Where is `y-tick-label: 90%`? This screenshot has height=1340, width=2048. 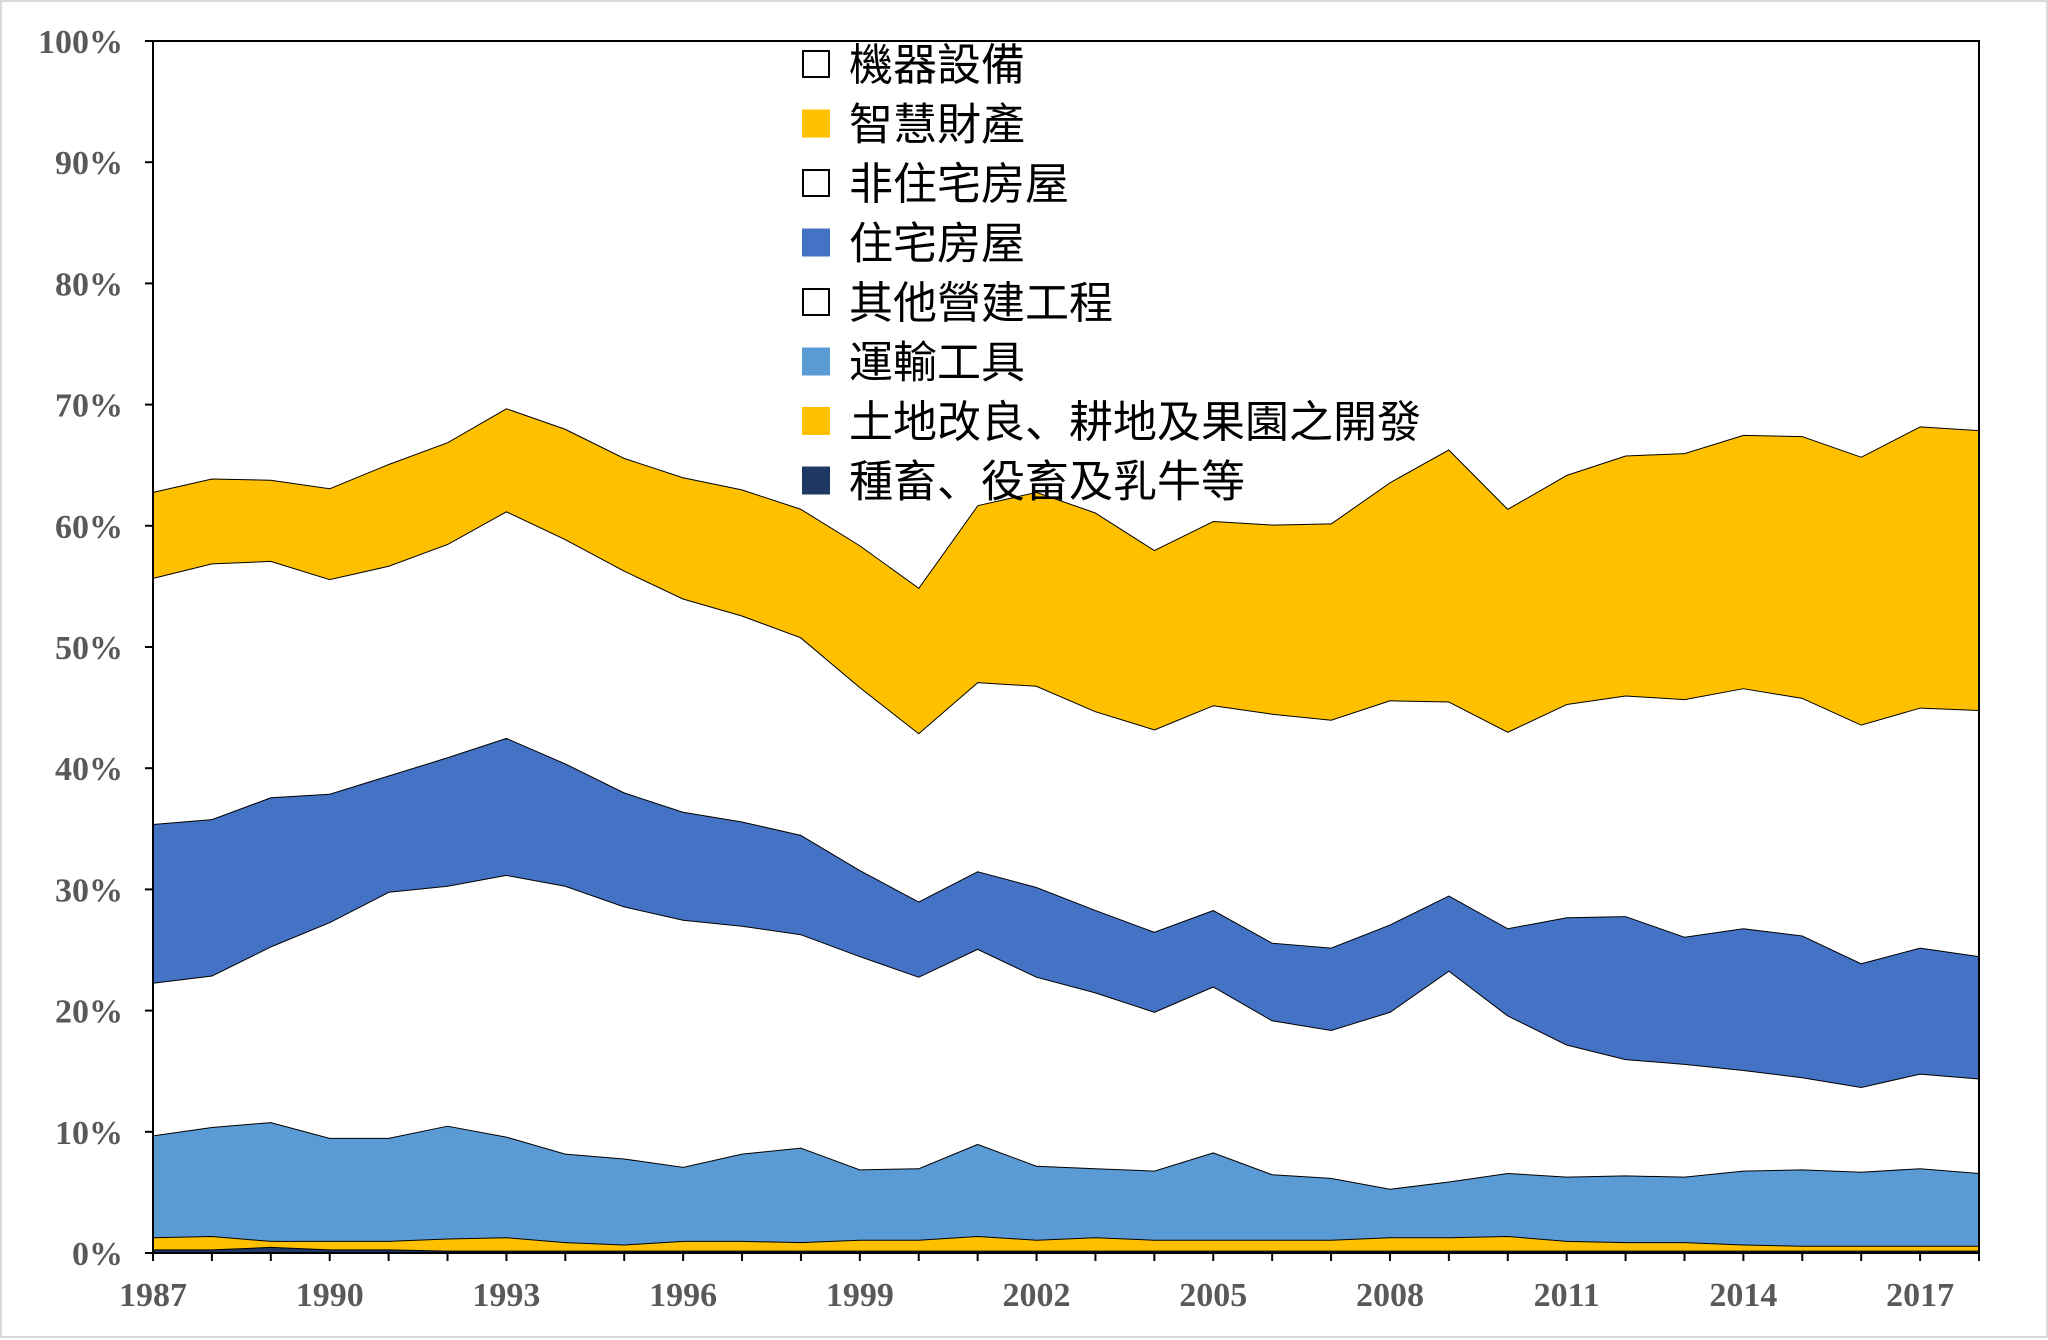 y-tick-label: 90% is located at coordinates (89, 163).